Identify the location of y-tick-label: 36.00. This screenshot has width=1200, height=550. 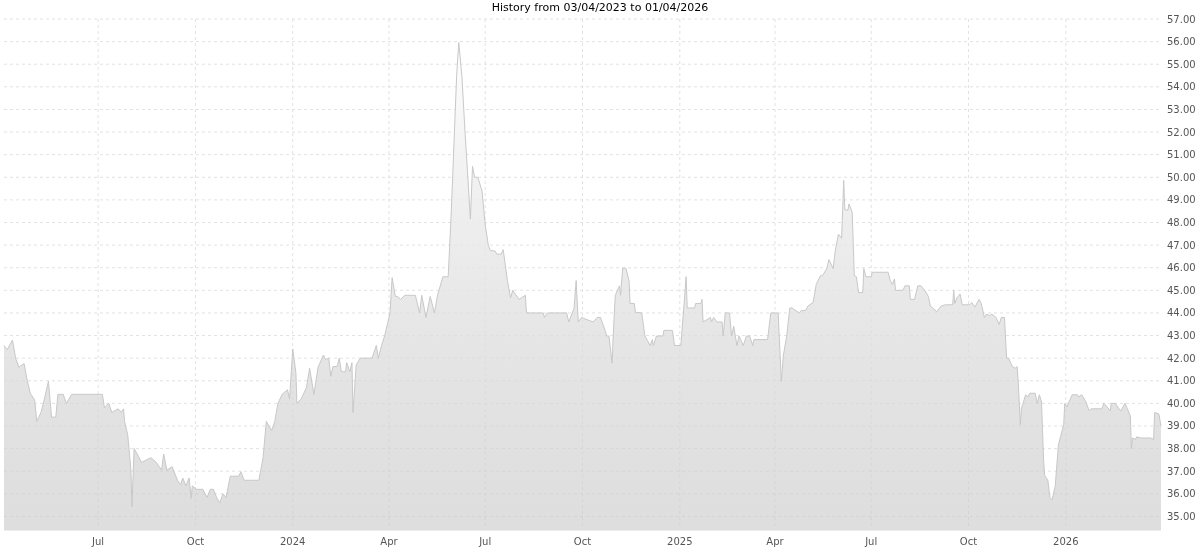
(1181, 494).